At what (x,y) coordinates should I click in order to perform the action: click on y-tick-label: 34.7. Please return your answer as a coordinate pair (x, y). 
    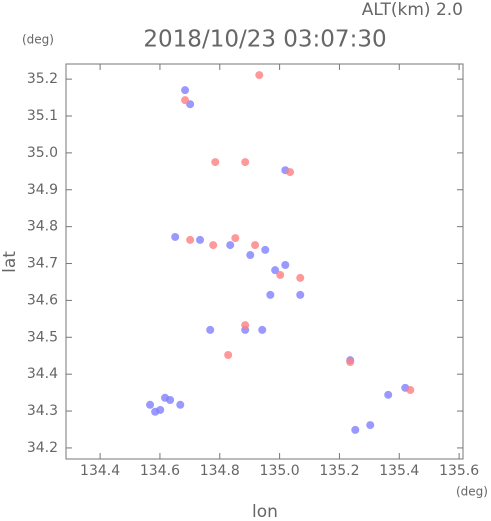
    Looking at the image, I should click on (42, 264).